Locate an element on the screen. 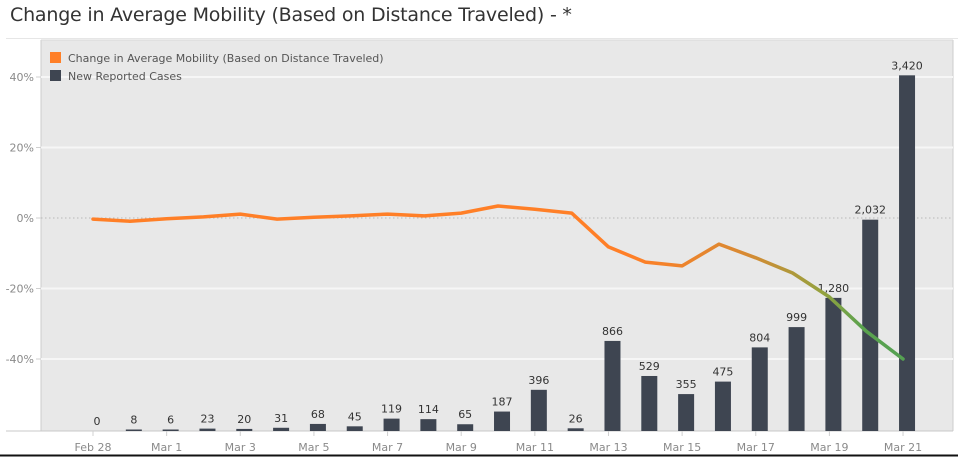  bar-value-label: 31 is located at coordinates (281, 418).